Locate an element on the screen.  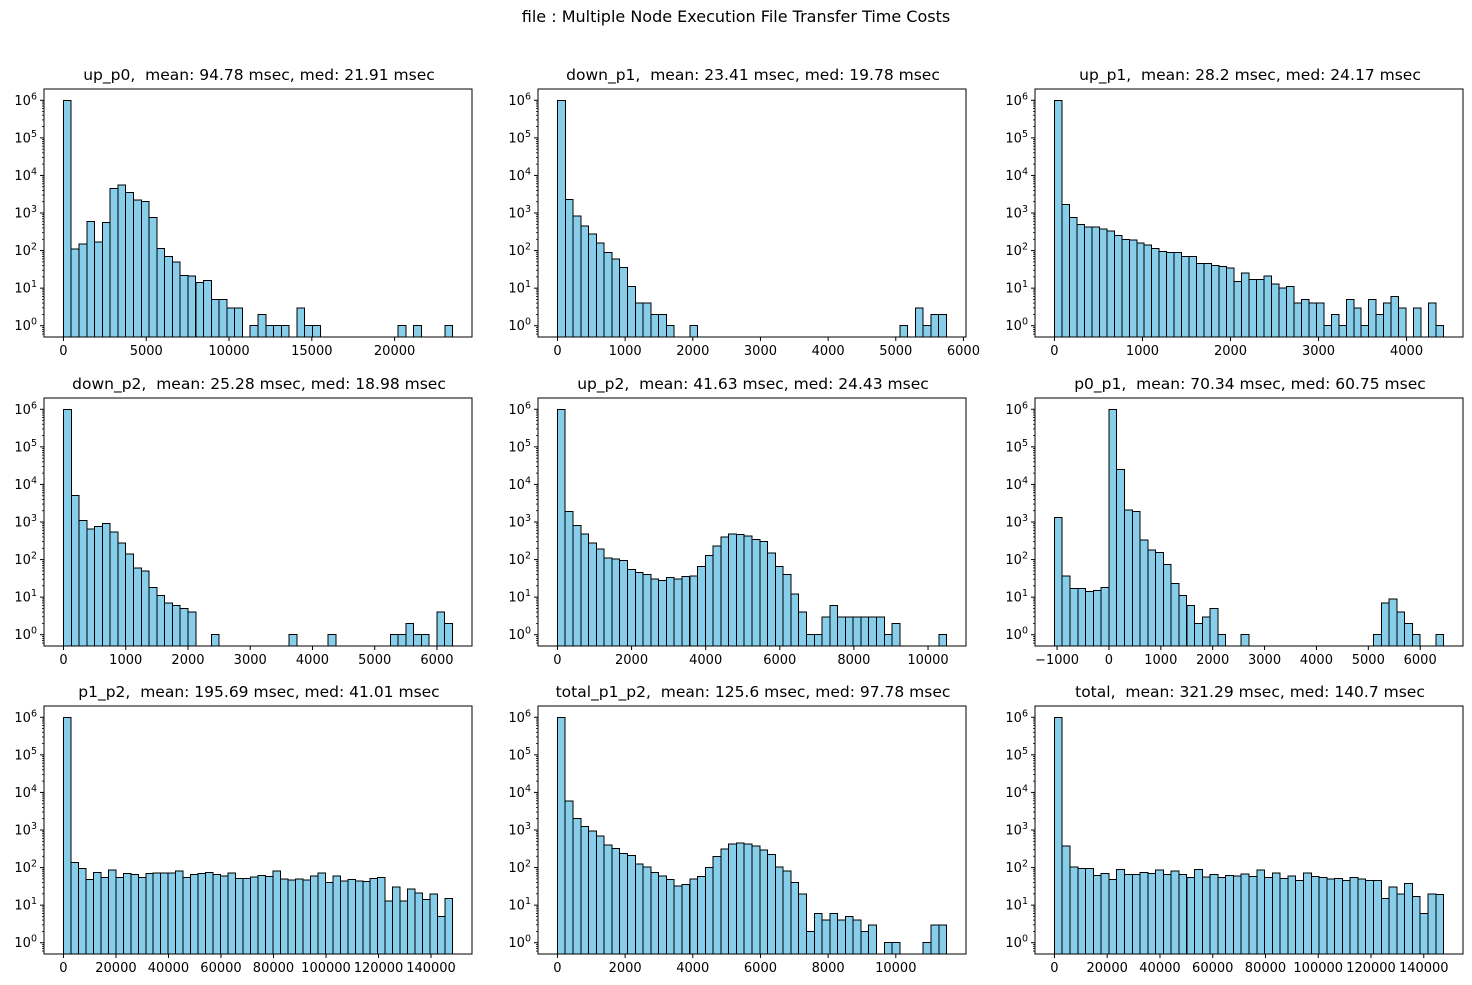
subplot-title-up-p1: up_p1, mean: 28.2 msec, med: 24.17 msec is located at coordinates (1250, 75).